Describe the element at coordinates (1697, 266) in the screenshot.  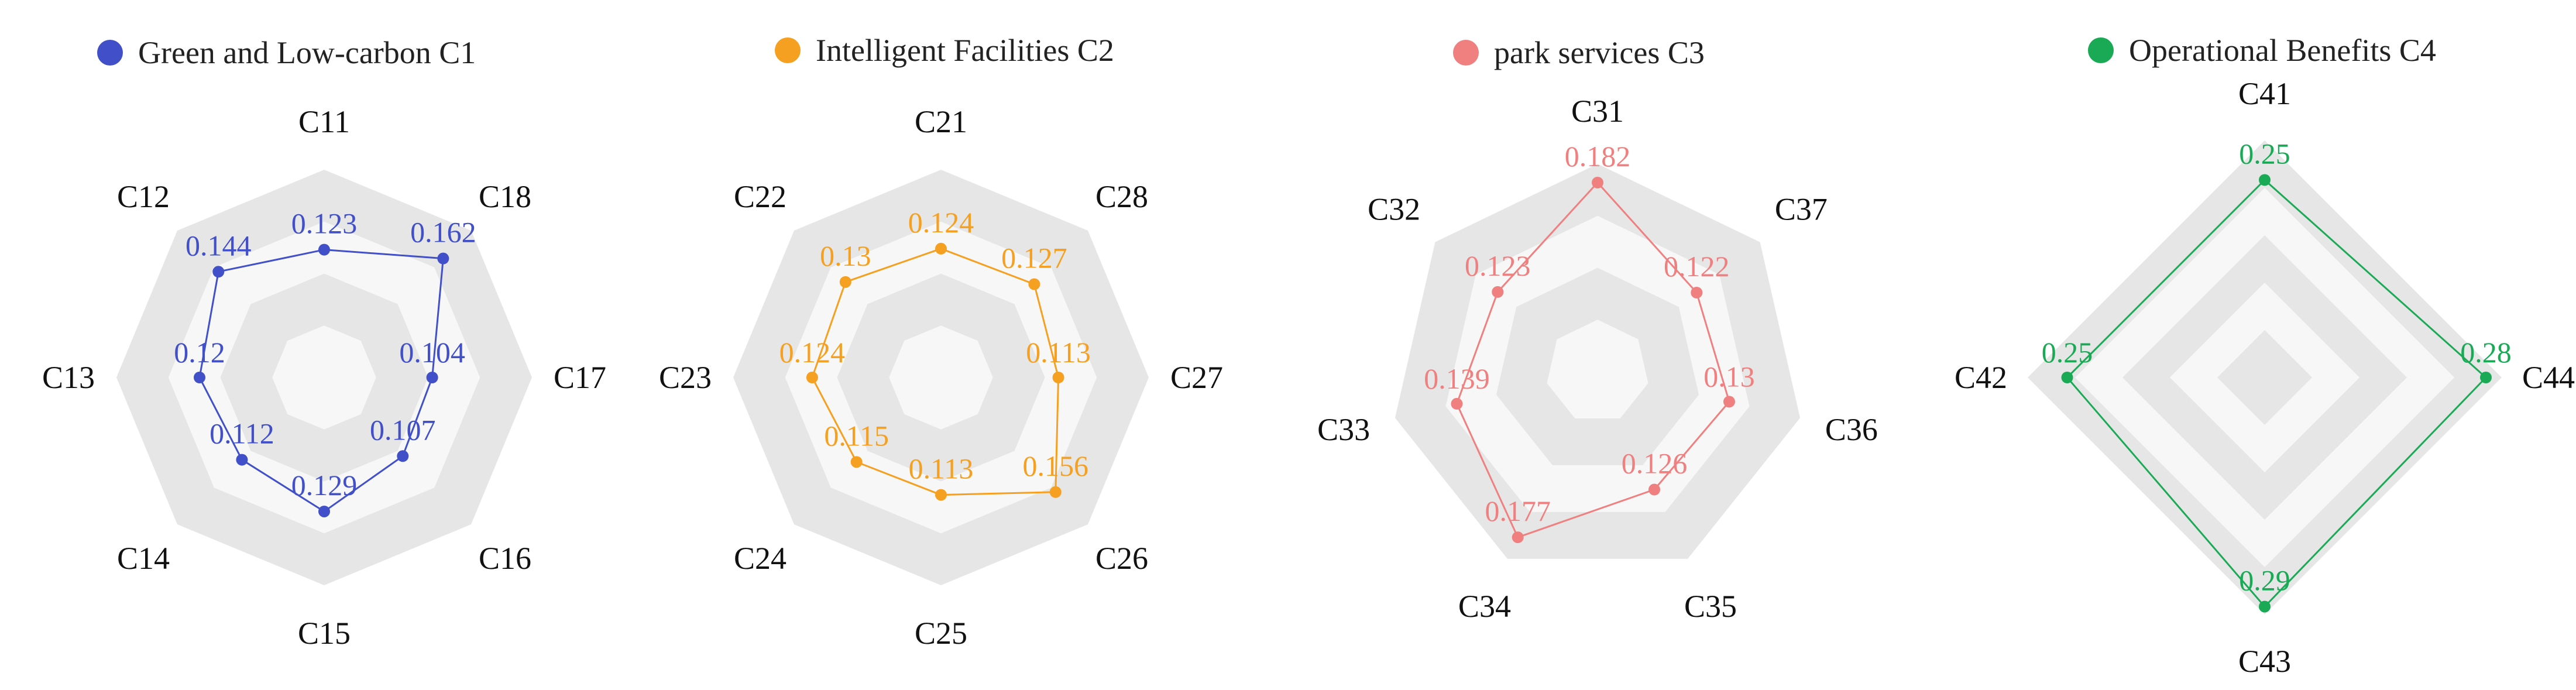
I see `value-label-c37: 0.122` at that location.